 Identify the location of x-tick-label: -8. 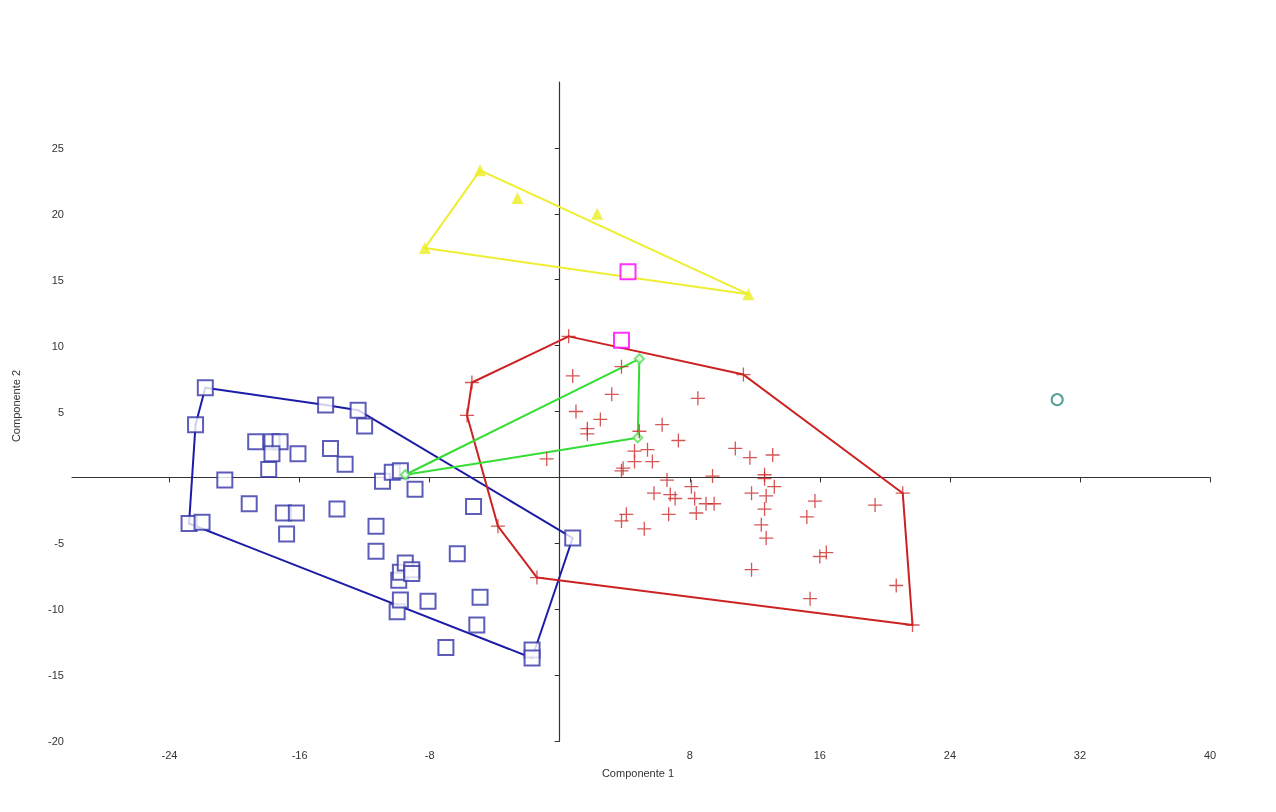
(429, 754).